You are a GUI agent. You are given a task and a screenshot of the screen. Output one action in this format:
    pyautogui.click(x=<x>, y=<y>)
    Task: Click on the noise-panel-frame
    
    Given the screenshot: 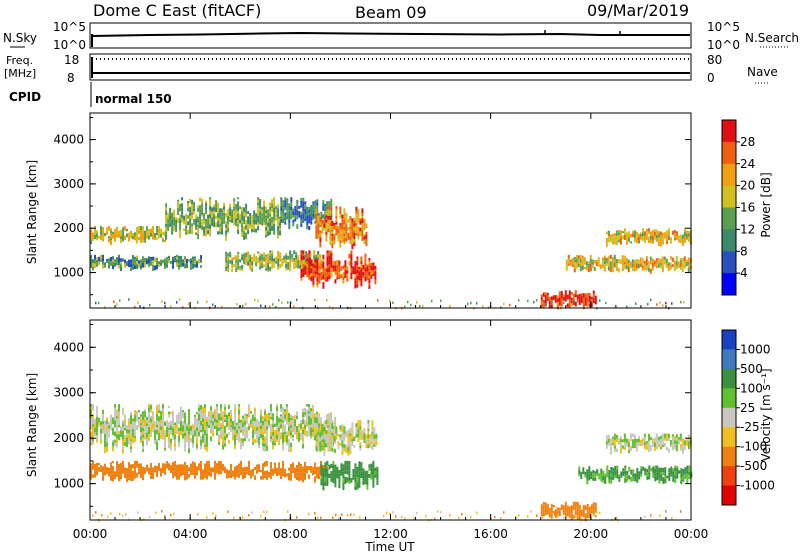 What is the action you would take?
    pyautogui.click(x=390, y=35)
    